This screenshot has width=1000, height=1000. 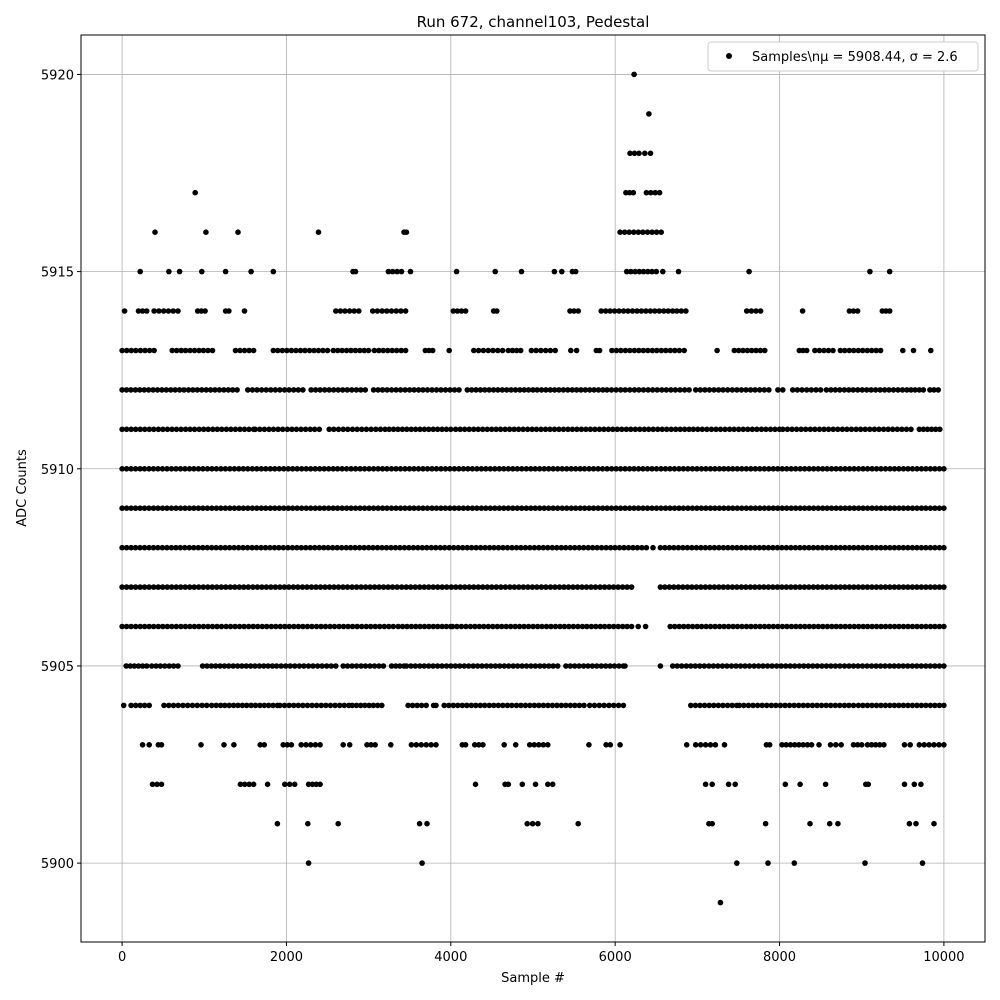 I want to click on legend: Samples\nμ = 5908.44, σ = 2.6, so click(x=843, y=56).